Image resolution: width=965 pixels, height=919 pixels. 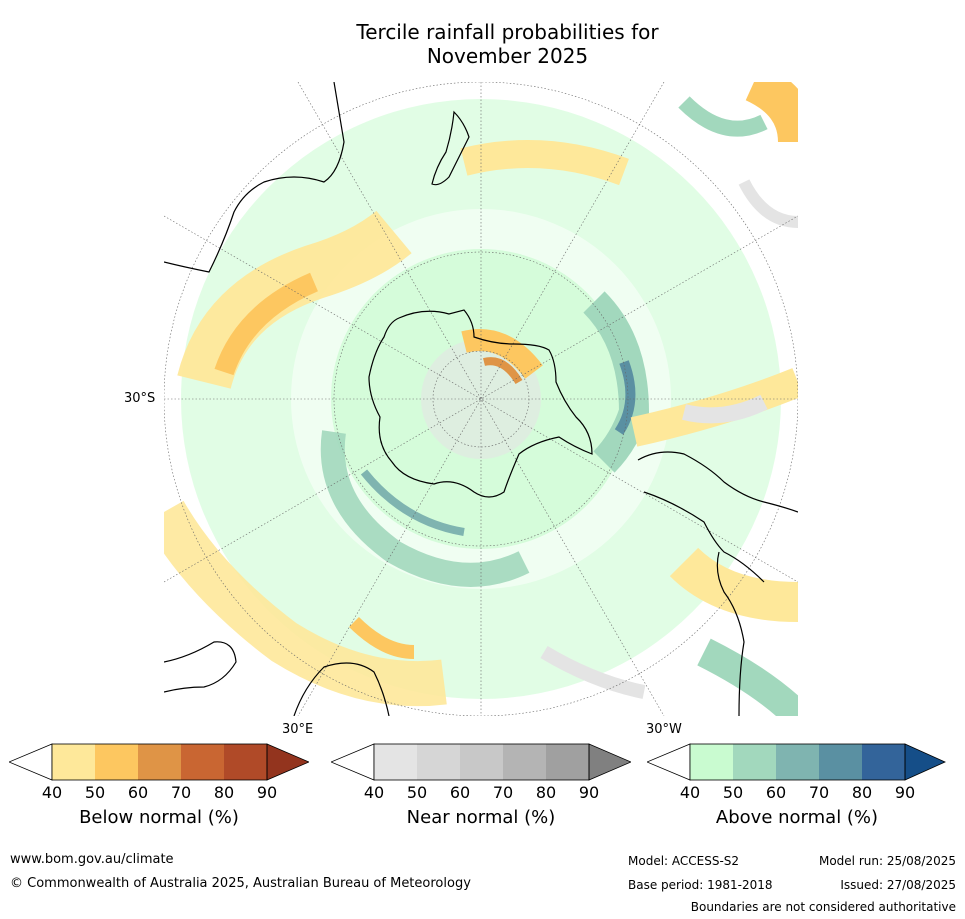 What do you see at coordinates (795, 762) in the screenshot?
I see `colorbar-above-svg` at bounding box center [795, 762].